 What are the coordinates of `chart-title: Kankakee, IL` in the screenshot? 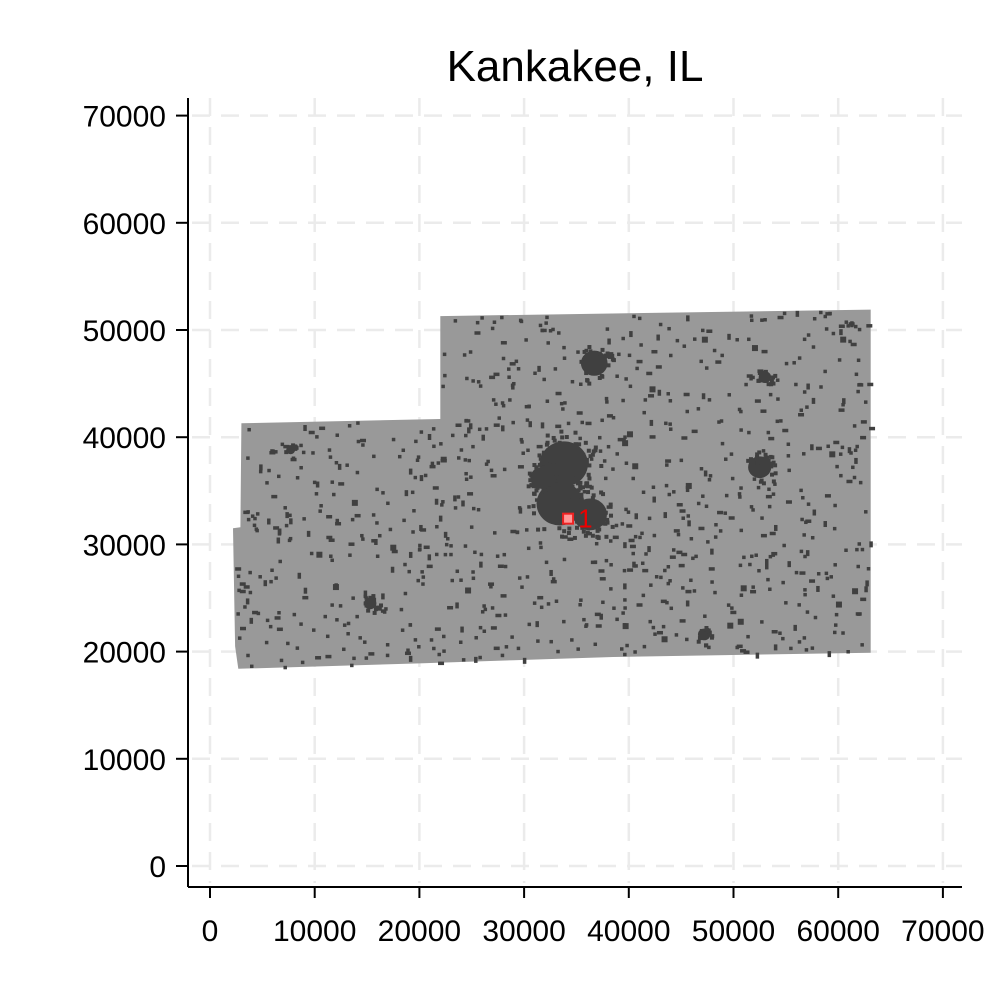 It's located at (575, 66).